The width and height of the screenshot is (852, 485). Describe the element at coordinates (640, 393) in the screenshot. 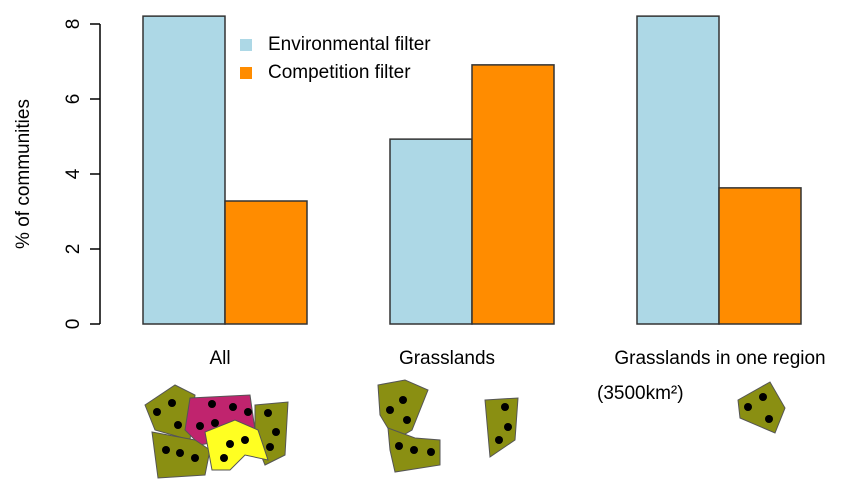

I see `annotation: (3500km²)` at that location.